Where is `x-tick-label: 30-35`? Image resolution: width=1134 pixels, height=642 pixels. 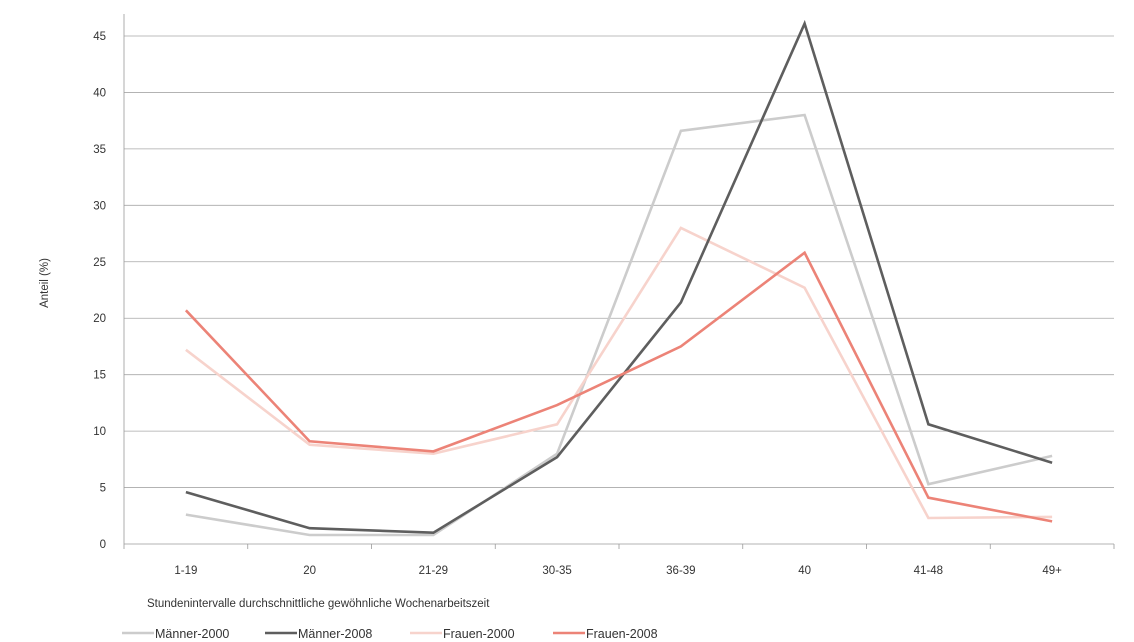 x-tick-label: 30-35 is located at coordinates (556, 571).